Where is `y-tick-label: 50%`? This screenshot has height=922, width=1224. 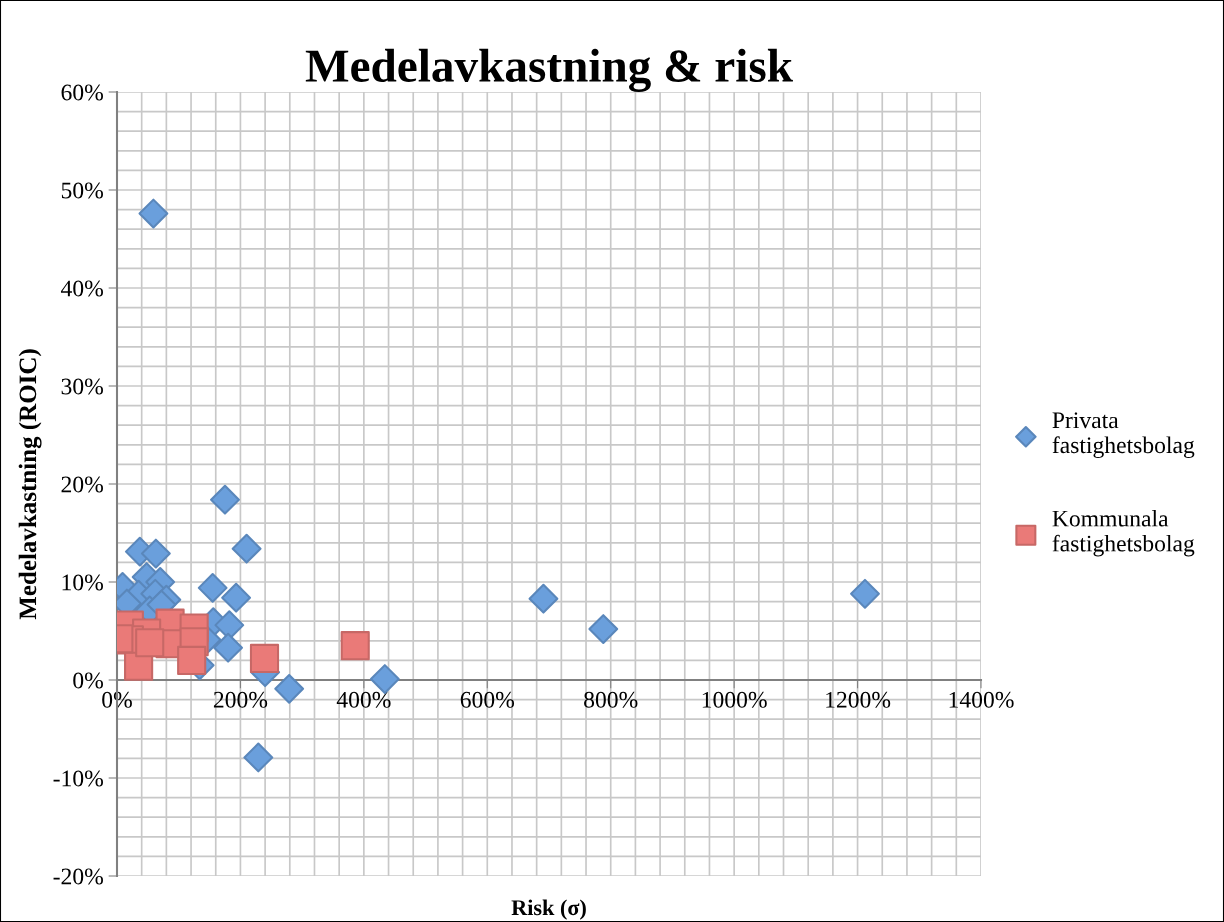 y-tick-label: 50% is located at coordinates (82, 190).